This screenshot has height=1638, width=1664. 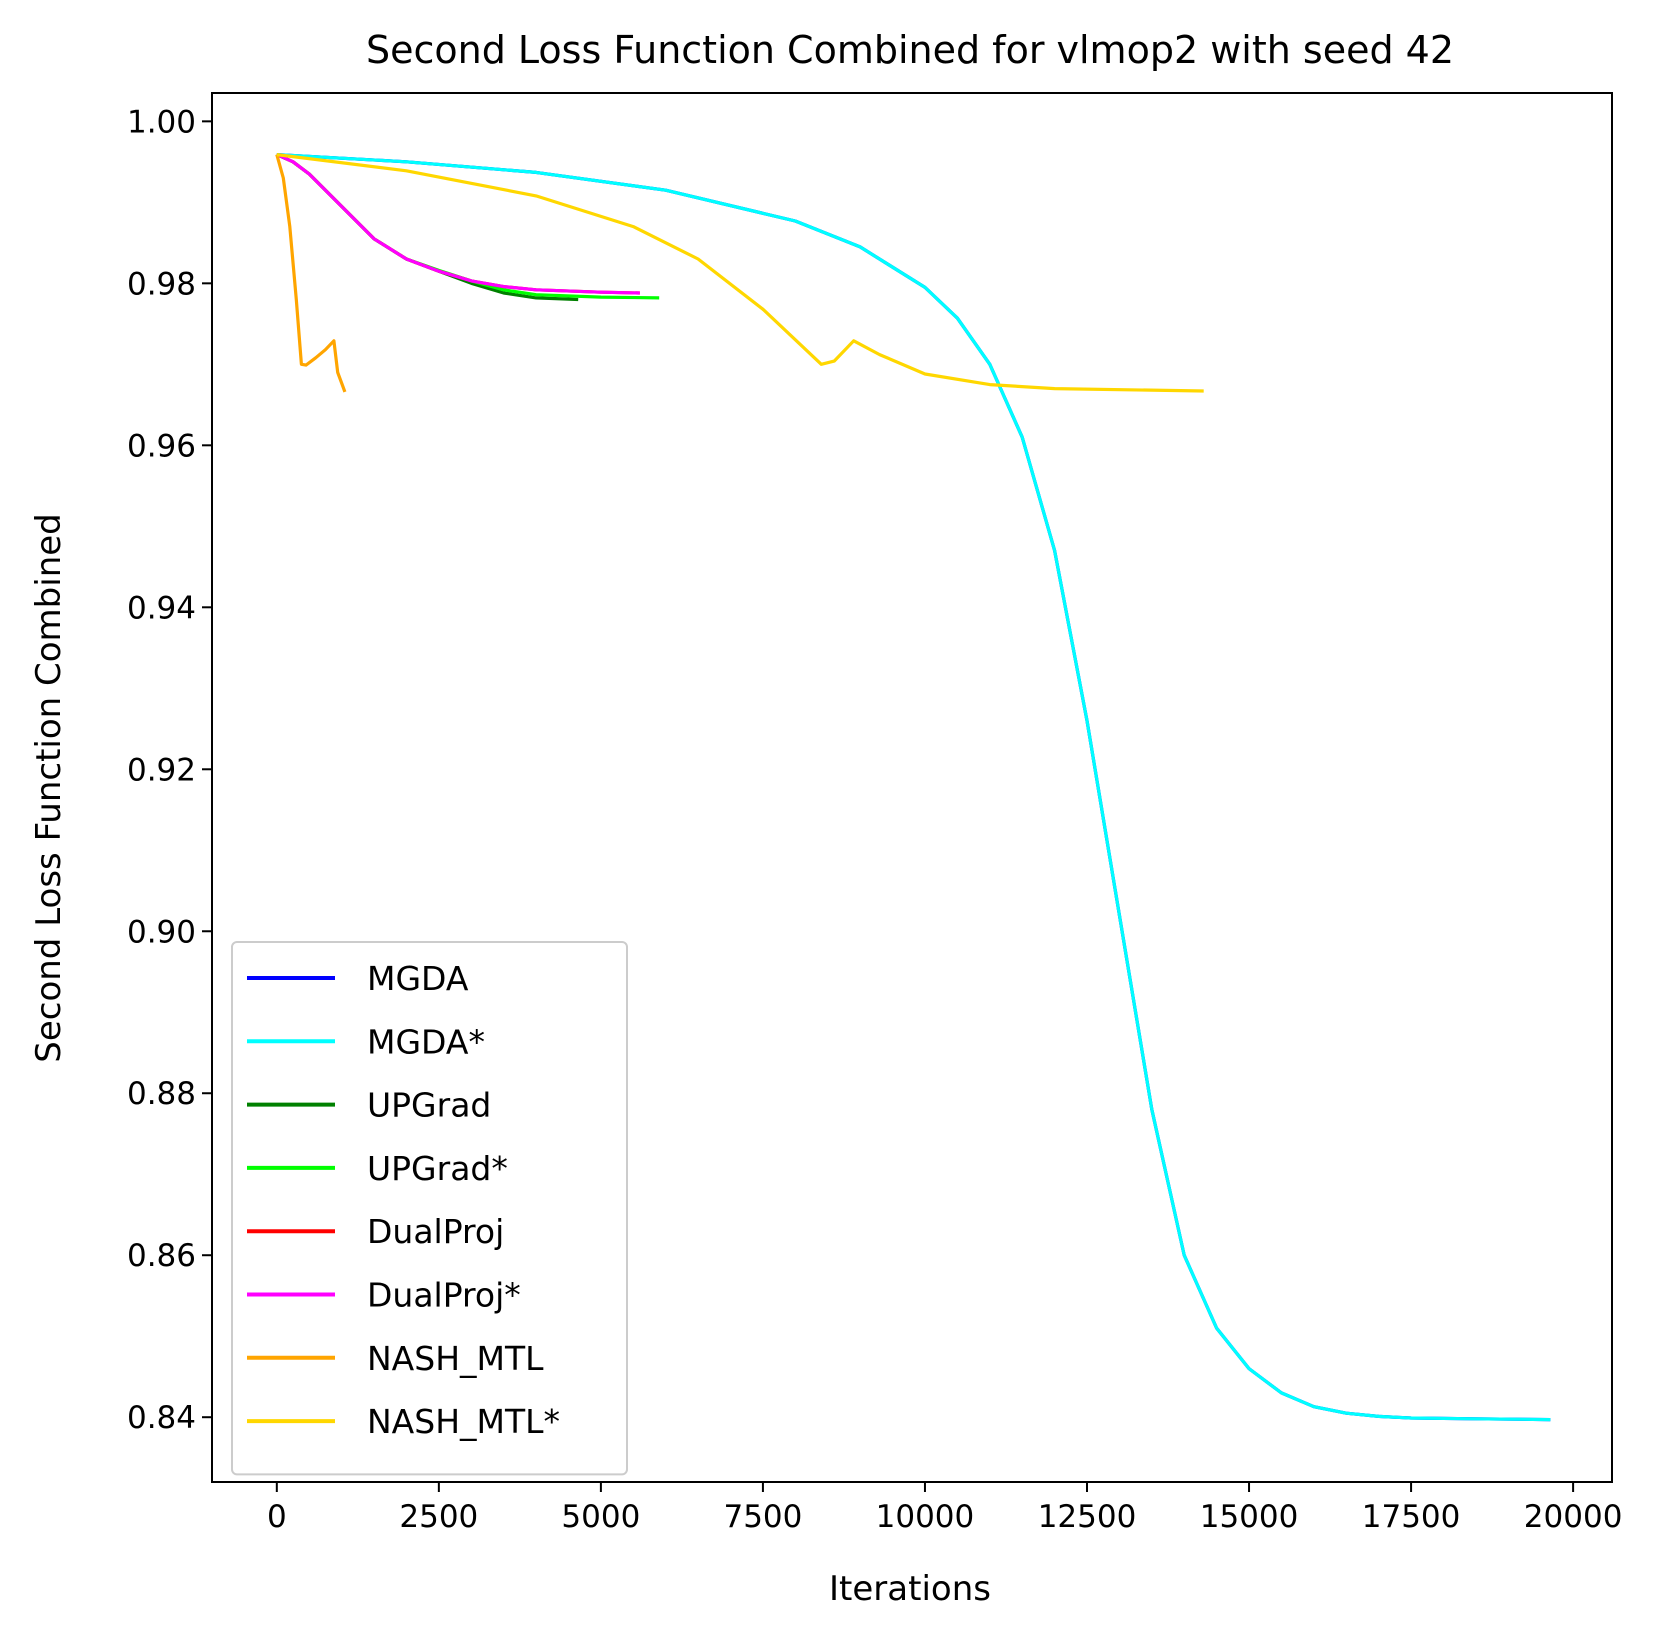 I want to click on y-tick-label: 0.84, so click(x=161, y=1418).